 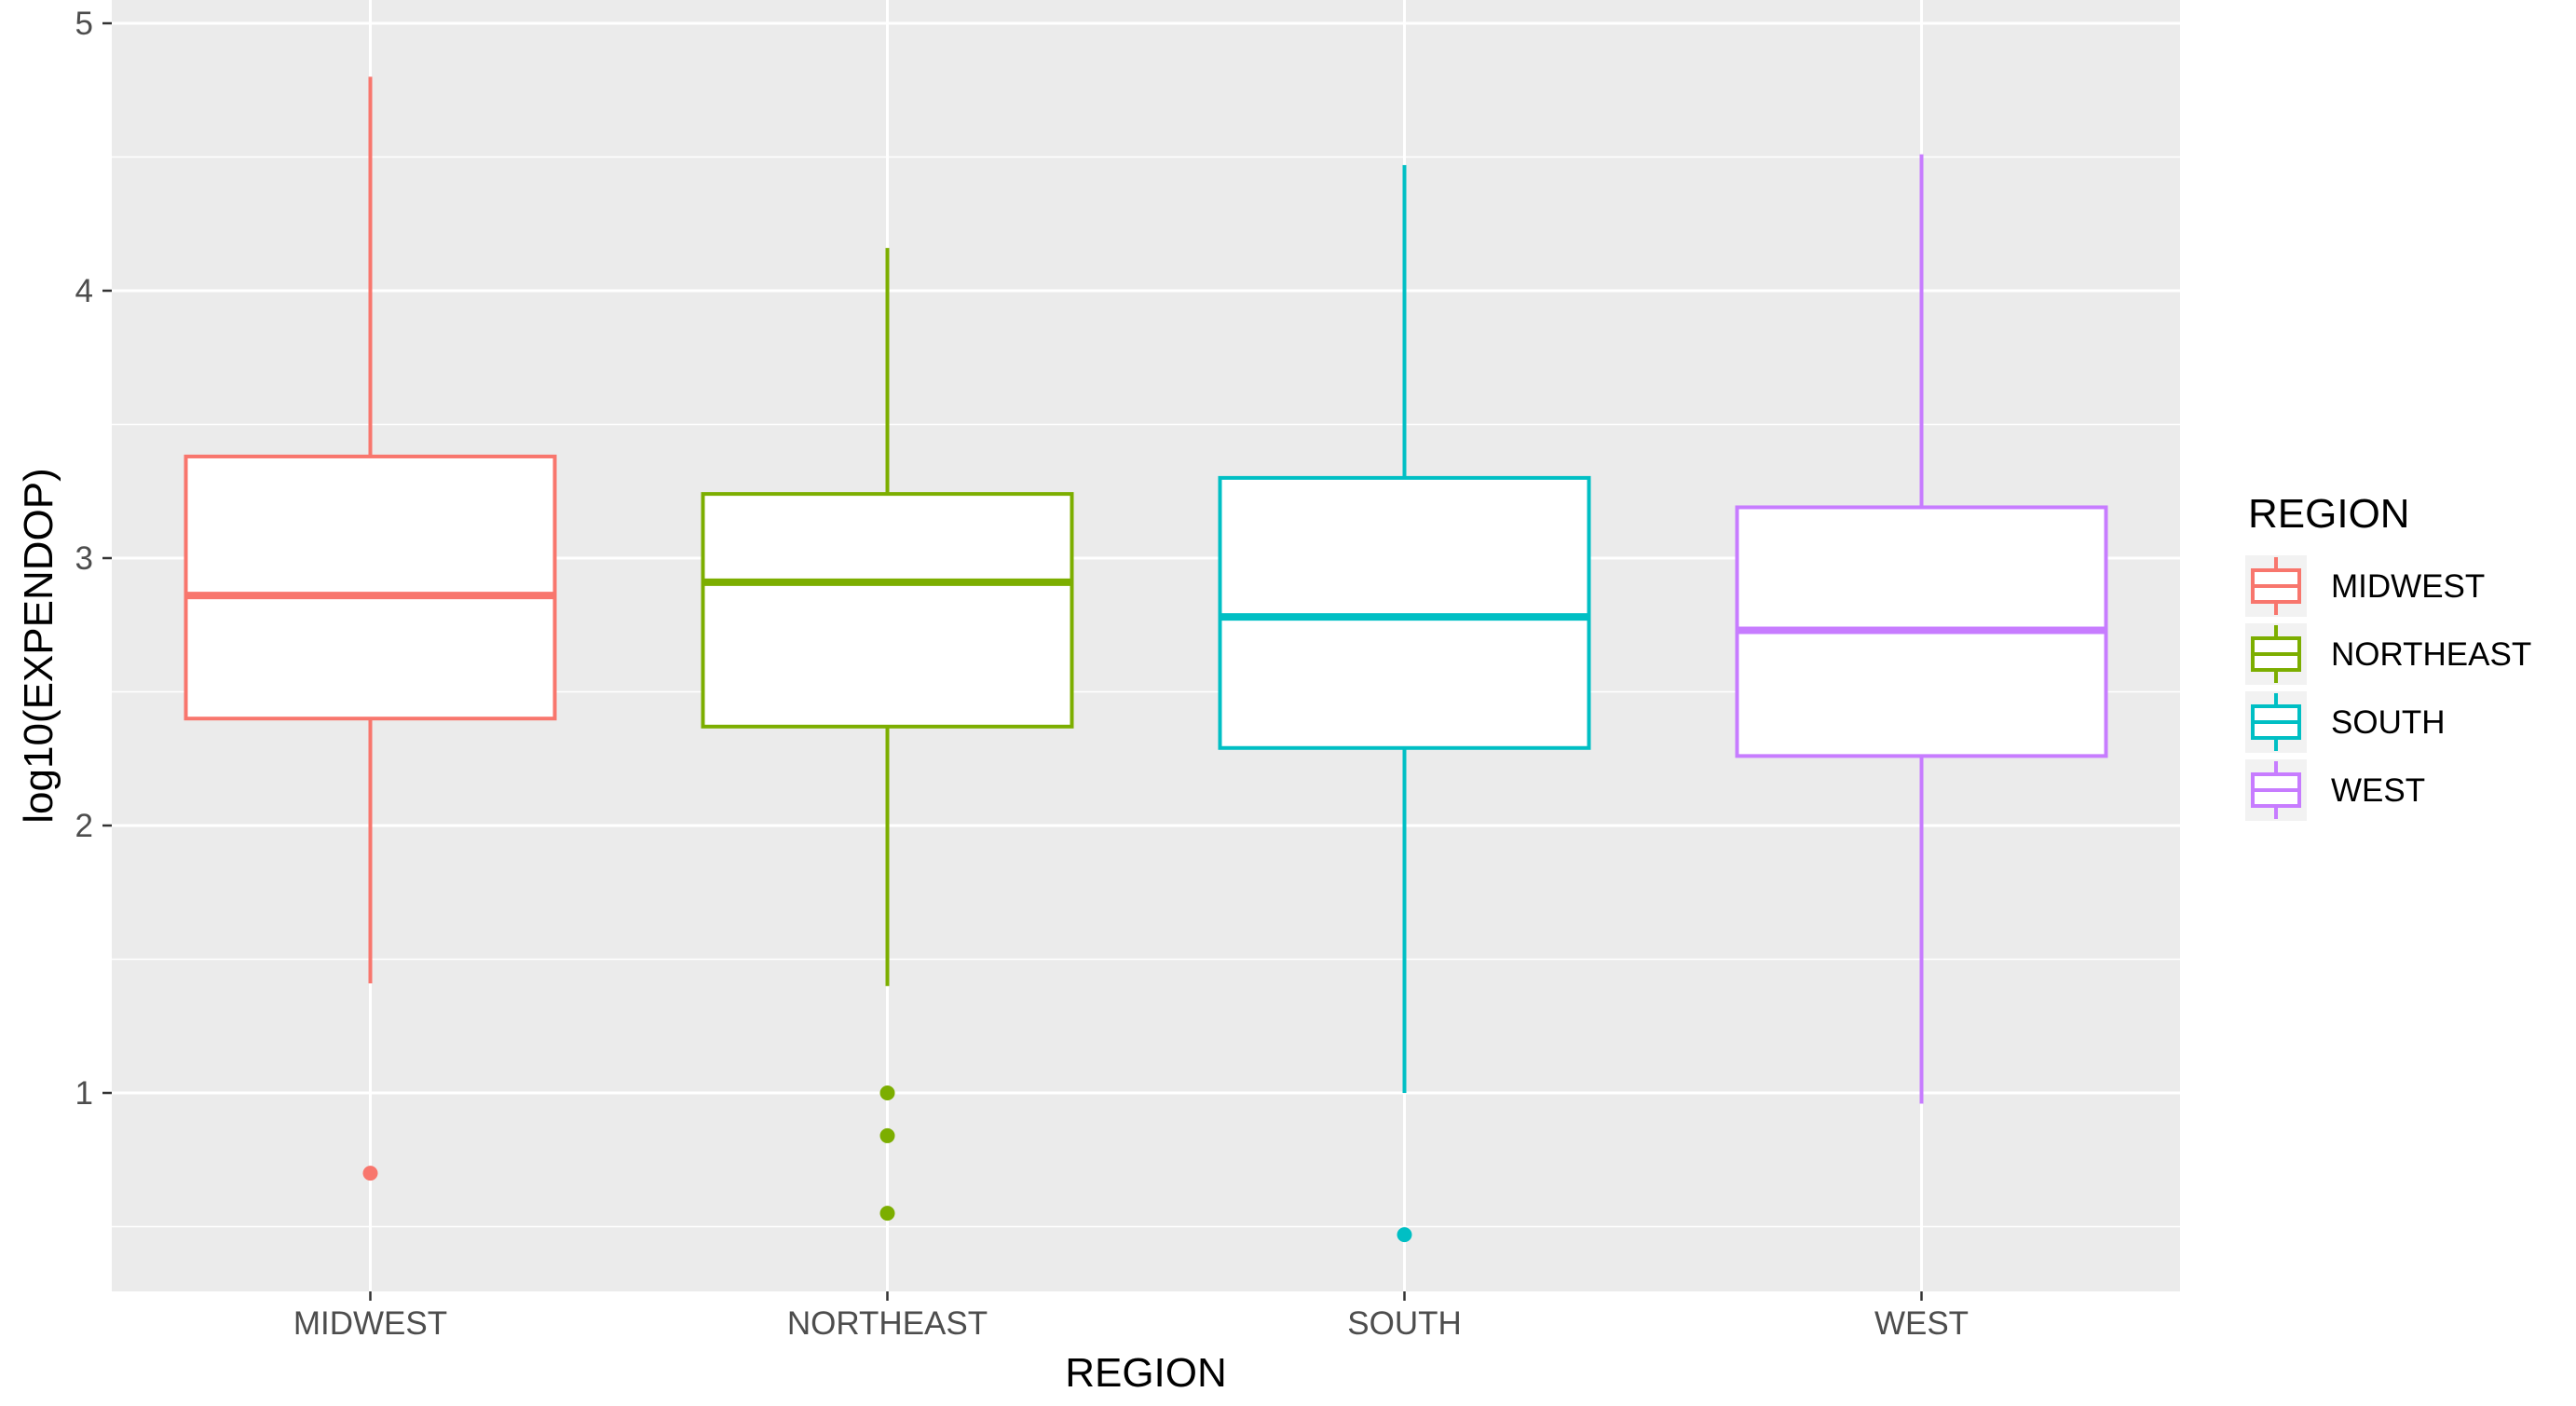 I want to click on legend-title: REGION, so click(x=2329, y=514).